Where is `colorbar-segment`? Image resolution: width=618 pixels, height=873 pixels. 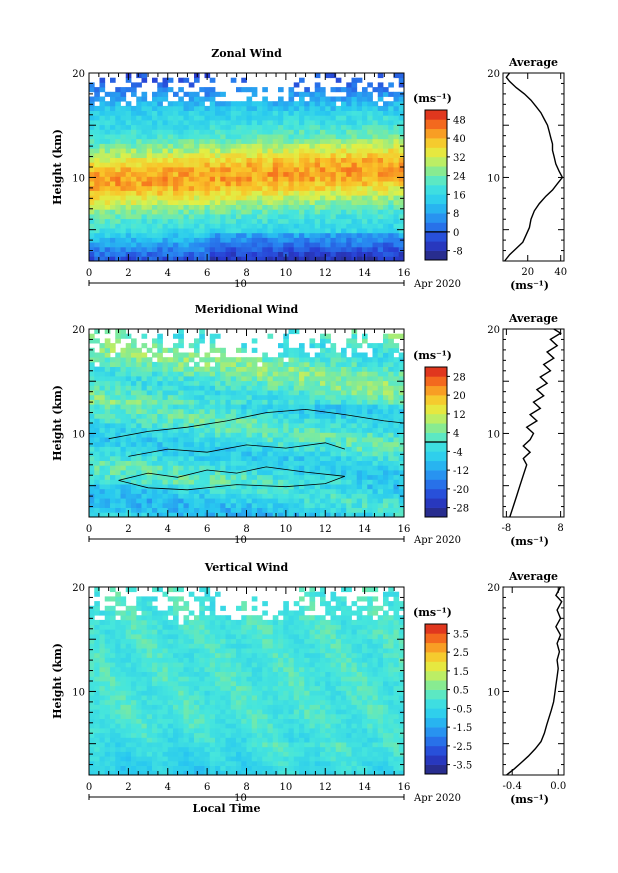 colorbar-segment is located at coordinates (436, 124).